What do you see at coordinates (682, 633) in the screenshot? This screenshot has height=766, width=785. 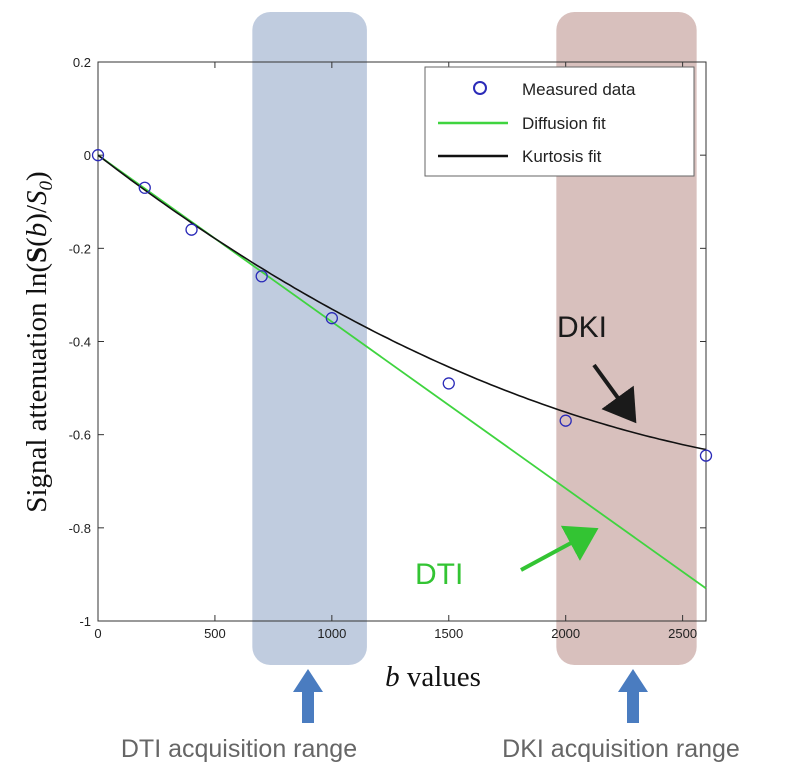 I see `x-tick-label: 2500` at bounding box center [682, 633].